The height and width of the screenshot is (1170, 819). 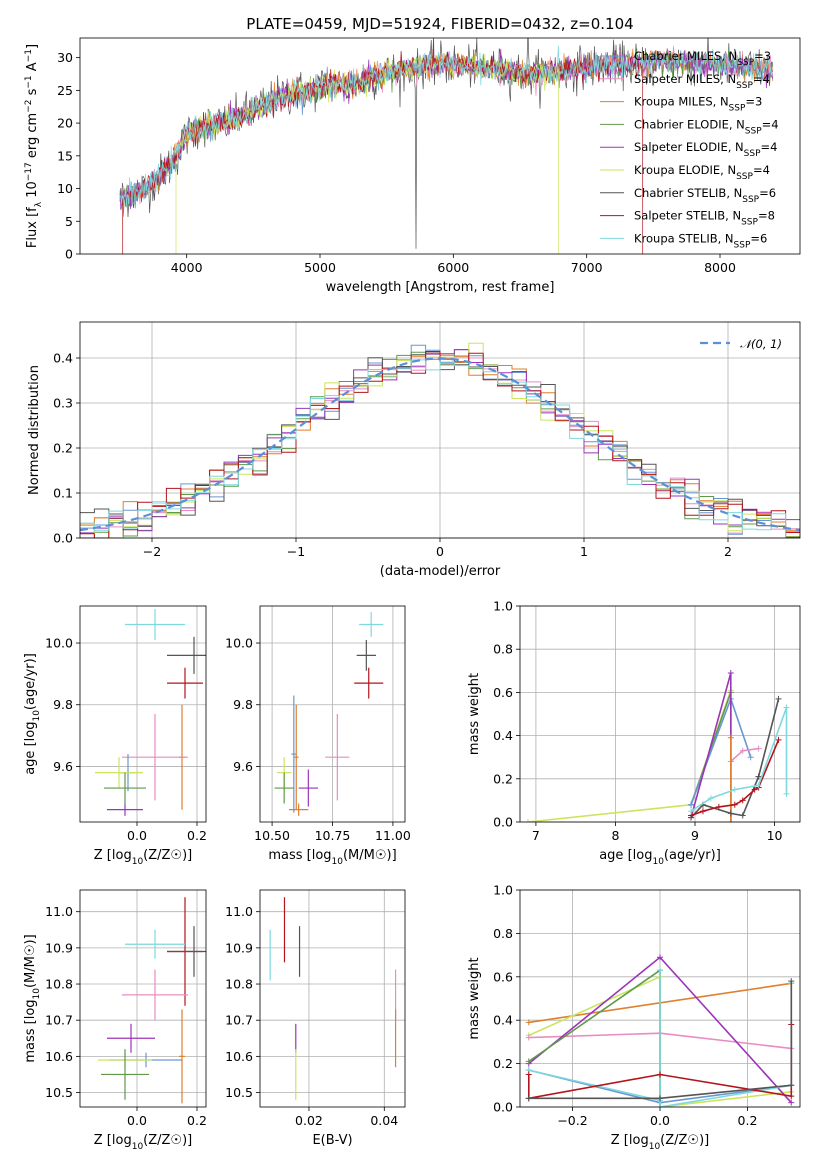 What do you see at coordinates (536, 835) in the screenshot?
I see `x-tick-label: 7` at bounding box center [536, 835].